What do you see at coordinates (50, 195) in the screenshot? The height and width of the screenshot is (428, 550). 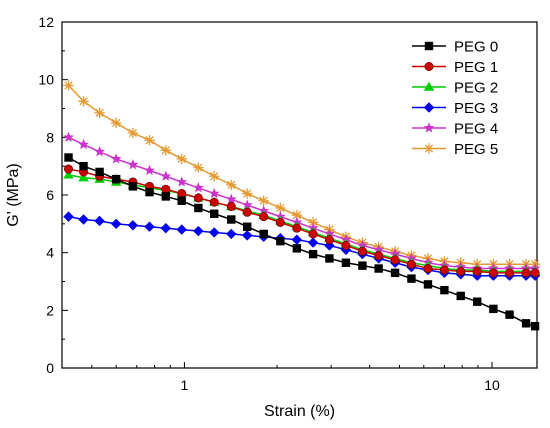 I see `y-tick-label: 6` at bounding box center [50, 195].